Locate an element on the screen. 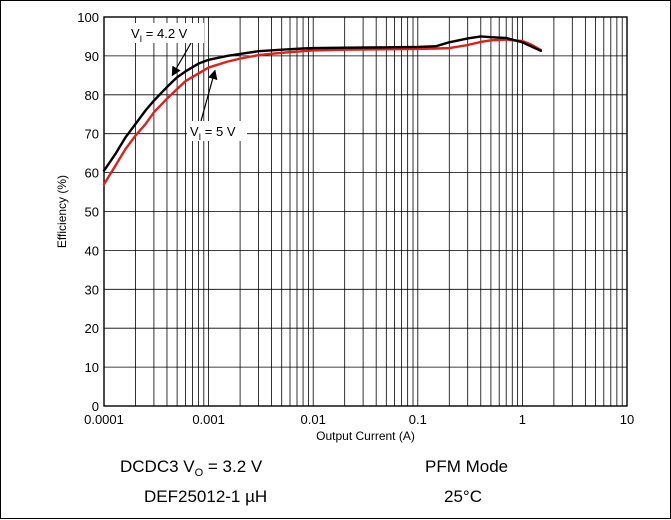  annotation-vi-4-2v-background is located at coordinates (166, 33).